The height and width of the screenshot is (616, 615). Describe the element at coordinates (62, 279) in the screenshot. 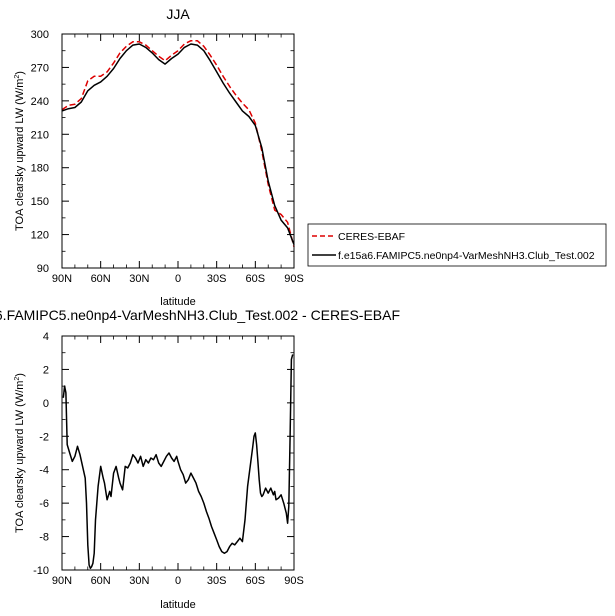

I see `top-x-tick-label: 90N` at that location.